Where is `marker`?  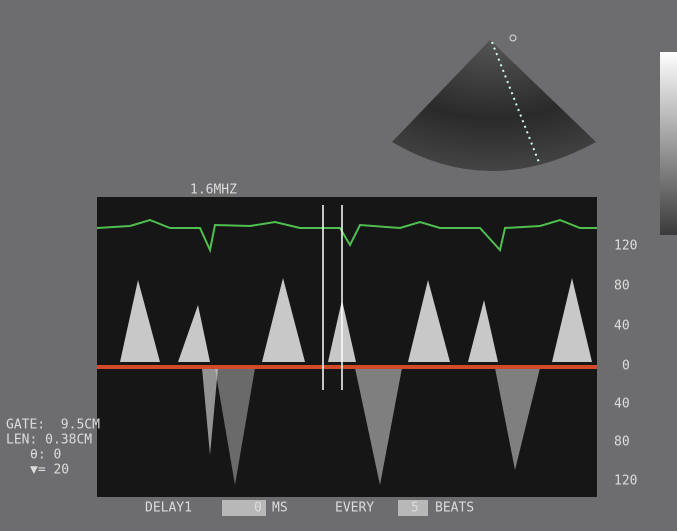
marker is located at coordinates (513, 38).